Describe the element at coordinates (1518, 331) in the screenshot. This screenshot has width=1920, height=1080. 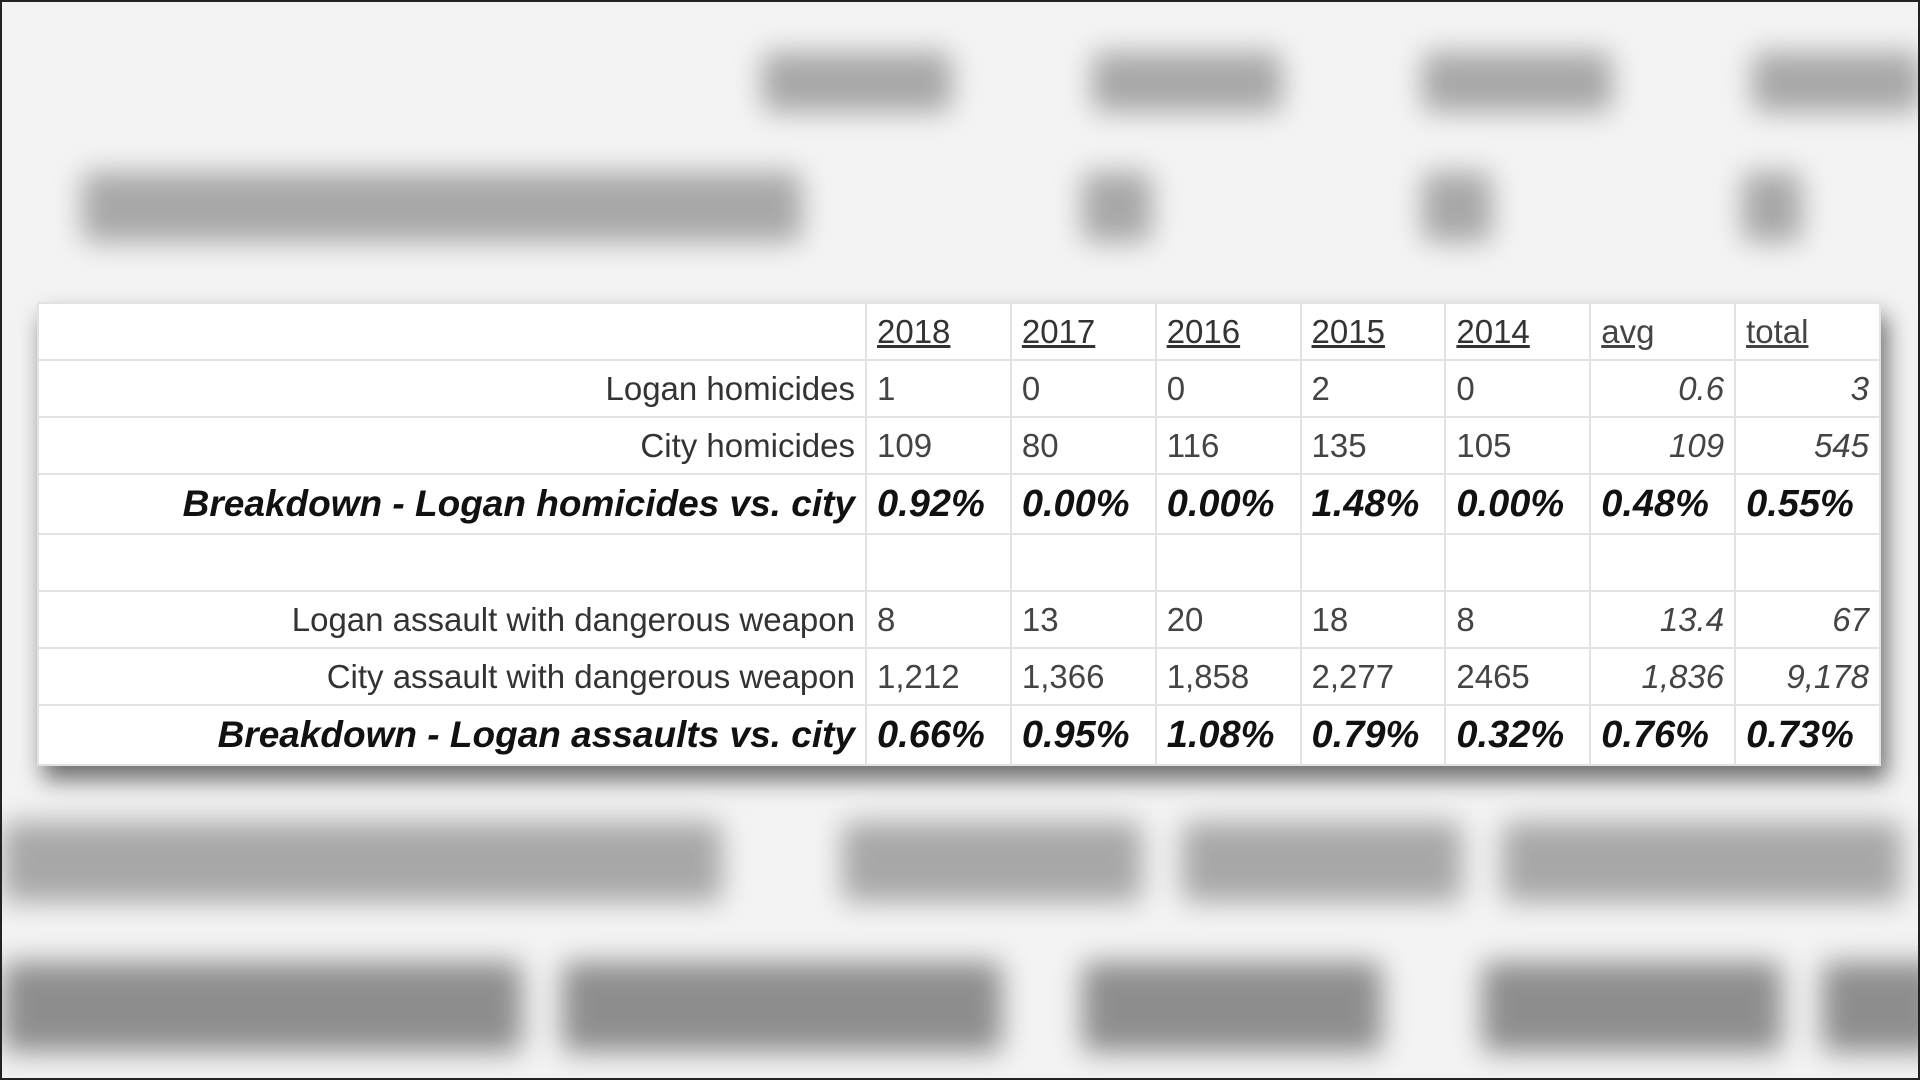
I see `header-cell: 2014` at that location.